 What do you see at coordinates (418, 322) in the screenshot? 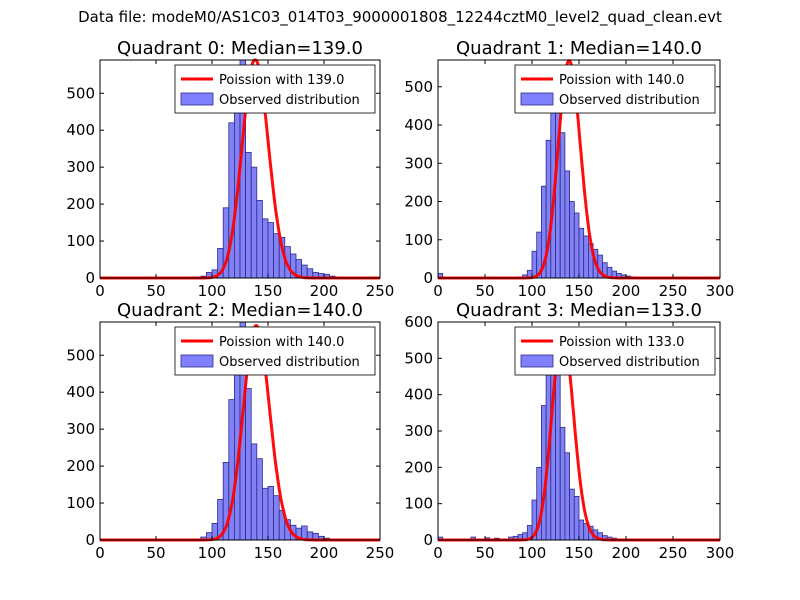
I see `y-tick-label: 600` at bounding box center [418, 322].